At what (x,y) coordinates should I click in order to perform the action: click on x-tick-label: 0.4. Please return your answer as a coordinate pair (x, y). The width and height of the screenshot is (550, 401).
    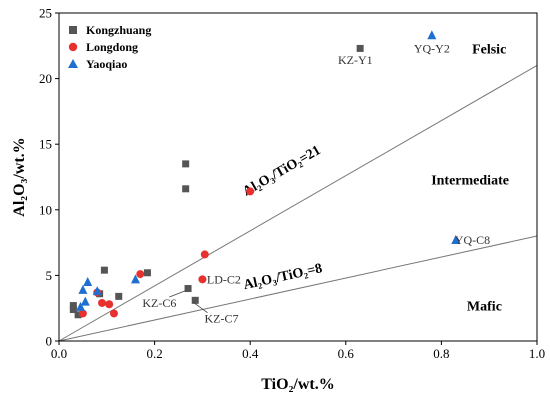
    Looking at the image, I should click on (250, 353).